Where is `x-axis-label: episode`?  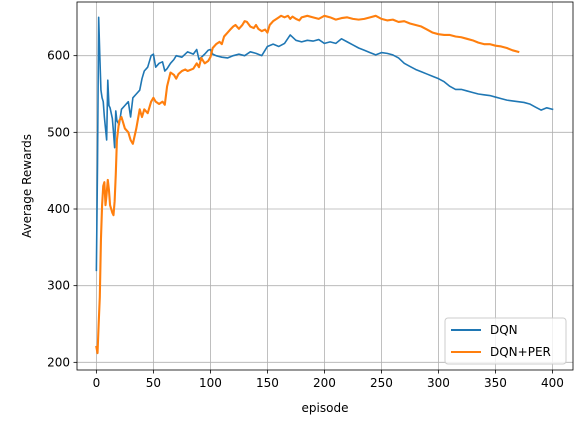
x-axis-label: episode is located at coordinates (325, 408).